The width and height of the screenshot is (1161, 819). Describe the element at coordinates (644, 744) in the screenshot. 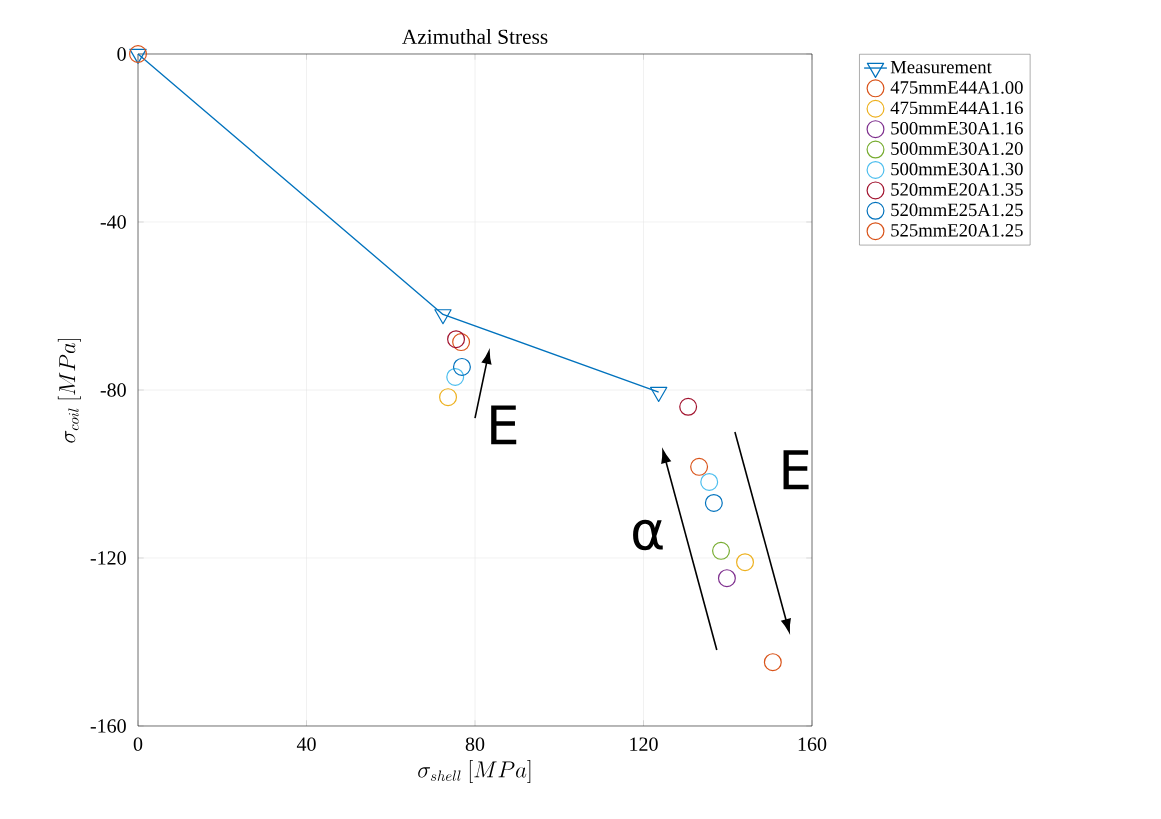

I see `x-tick-label: 120` at that location.